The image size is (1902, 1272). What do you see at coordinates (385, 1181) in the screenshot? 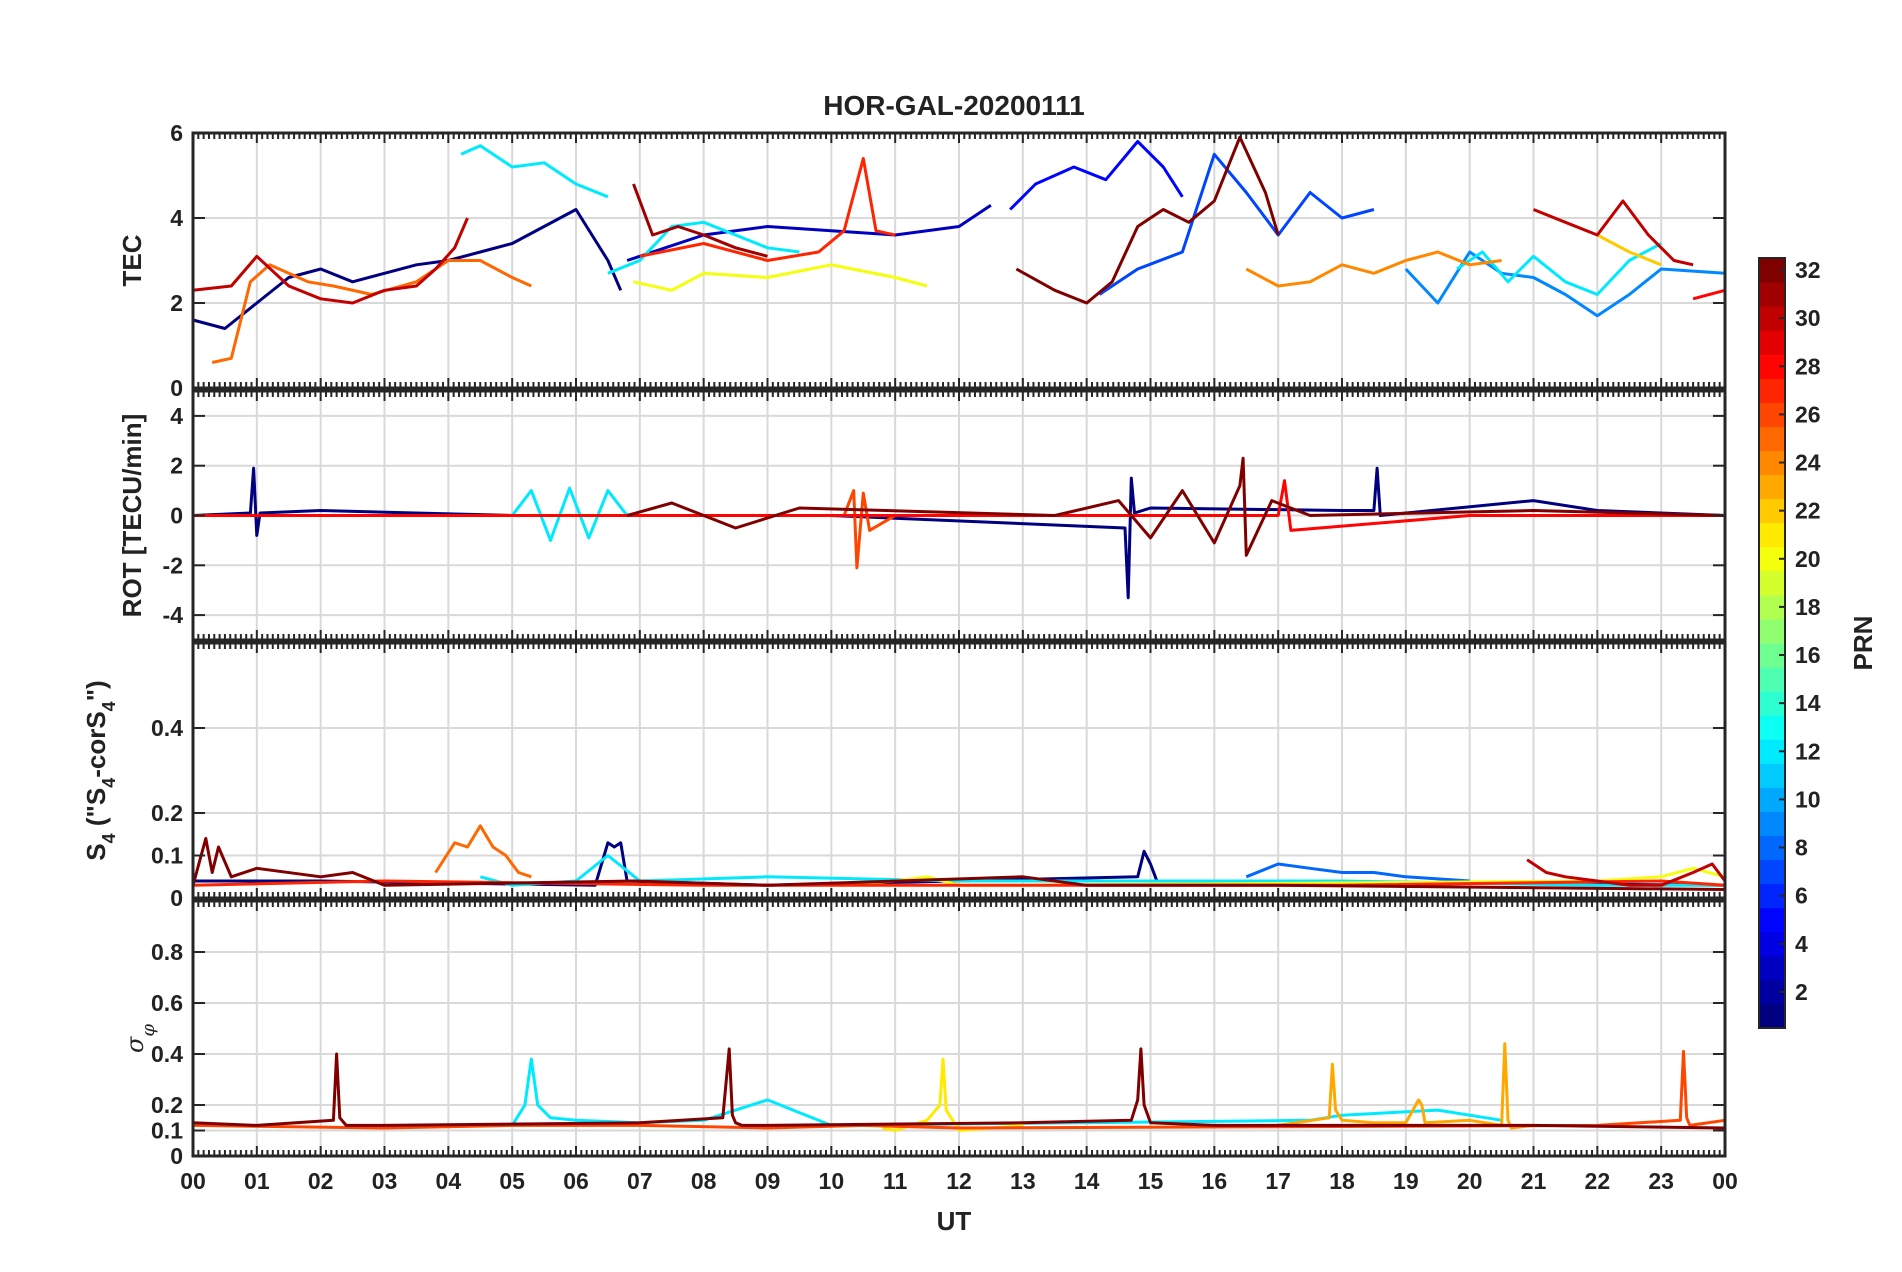
I see `x-tick-label: 03` at bounding box center [385, 1181].